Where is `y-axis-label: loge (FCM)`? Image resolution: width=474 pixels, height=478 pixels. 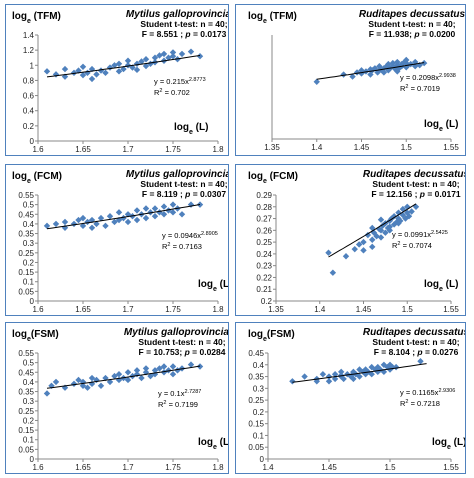 y-axis-label: loge (FCM) is located at coordinates (273, 178).